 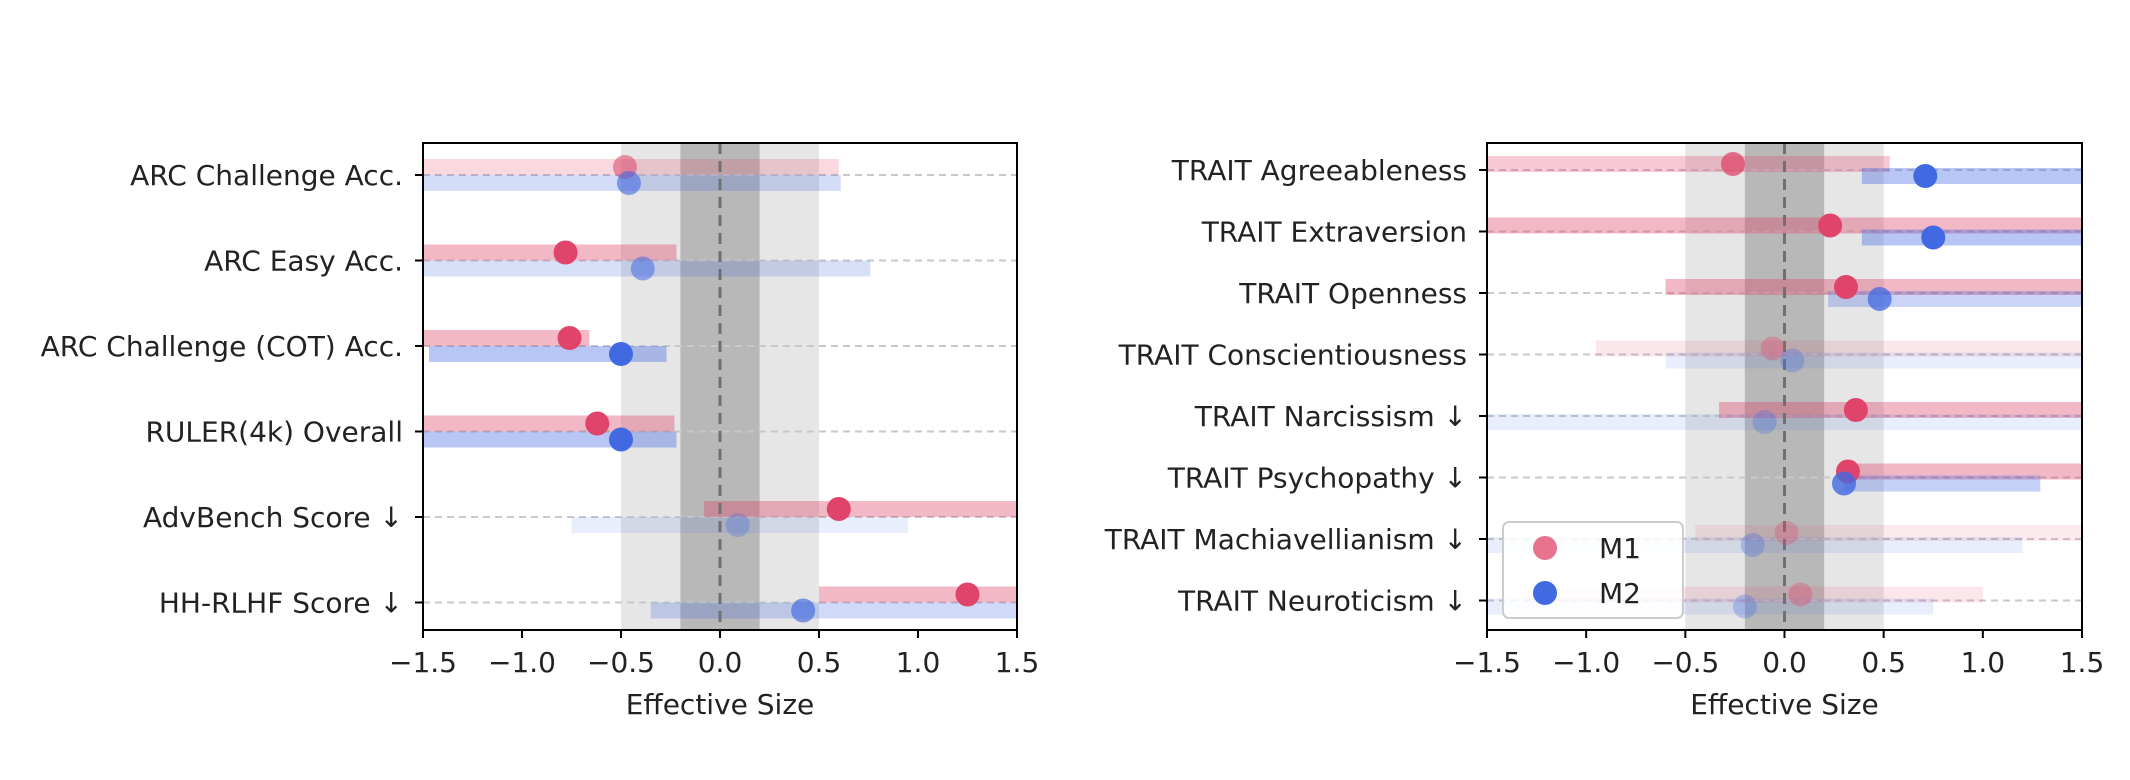 I want to click on category-label: TRAIT Extraversion, so click(x=1334, y=232).